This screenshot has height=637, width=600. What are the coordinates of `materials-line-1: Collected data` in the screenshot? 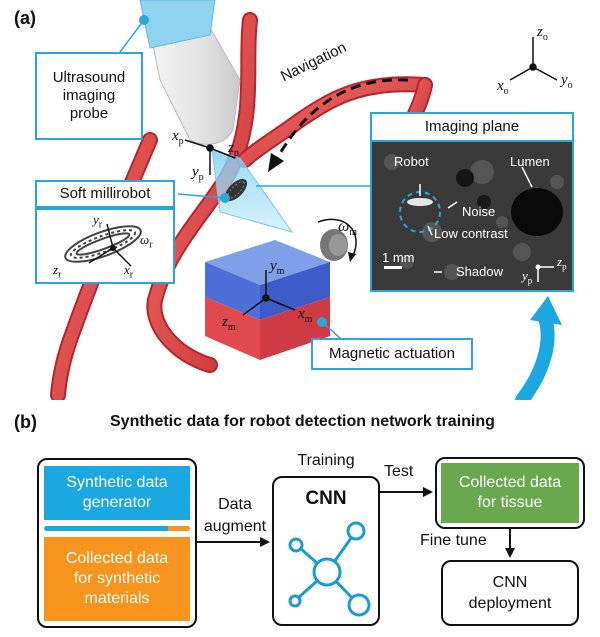 It's located at (117, 558).